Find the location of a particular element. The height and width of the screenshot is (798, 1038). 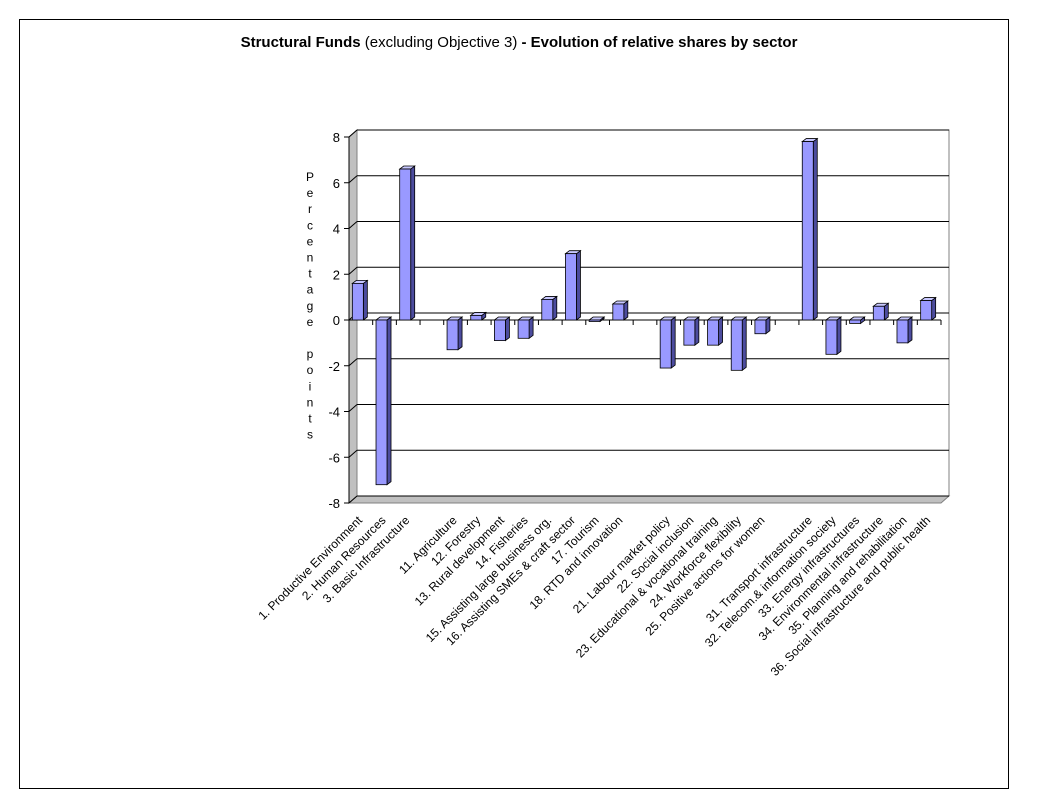

y-axis-title-letter: s is located at coordinates (310, 435).